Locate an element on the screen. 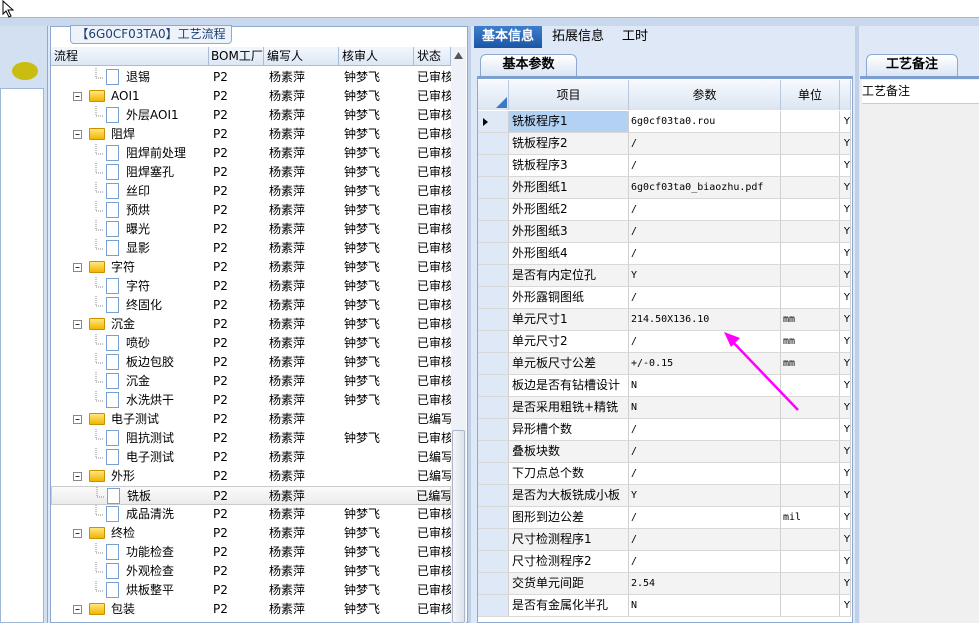  tab-extended-info: 拓展信息 is located at coordinates (578, 36).